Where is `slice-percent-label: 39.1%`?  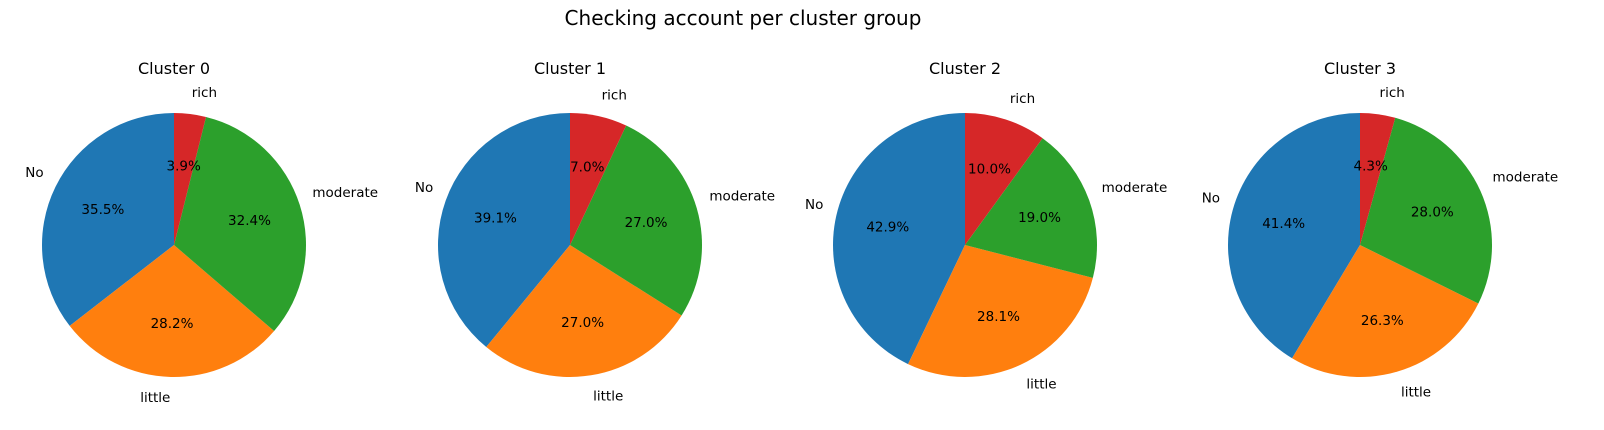 slice-percent-label: 39.1% is located at coordinates (495, 218).